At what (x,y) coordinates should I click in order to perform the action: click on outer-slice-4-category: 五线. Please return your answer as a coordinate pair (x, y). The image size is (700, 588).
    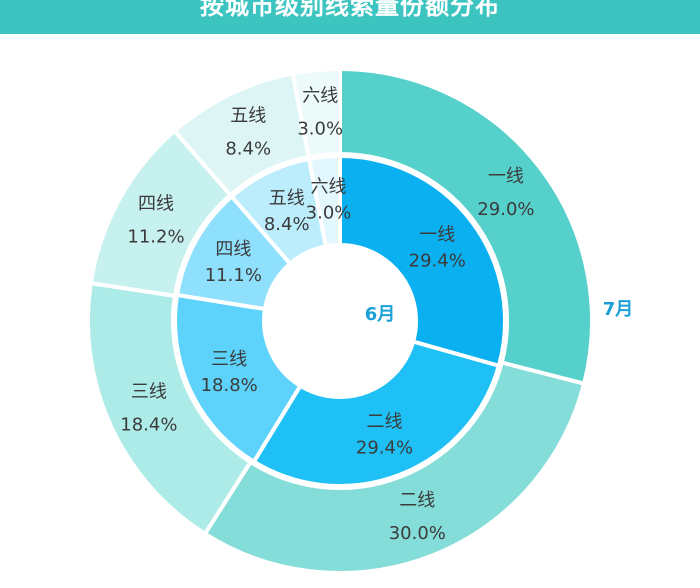
    Looking at the image, I should click on (248, 116).